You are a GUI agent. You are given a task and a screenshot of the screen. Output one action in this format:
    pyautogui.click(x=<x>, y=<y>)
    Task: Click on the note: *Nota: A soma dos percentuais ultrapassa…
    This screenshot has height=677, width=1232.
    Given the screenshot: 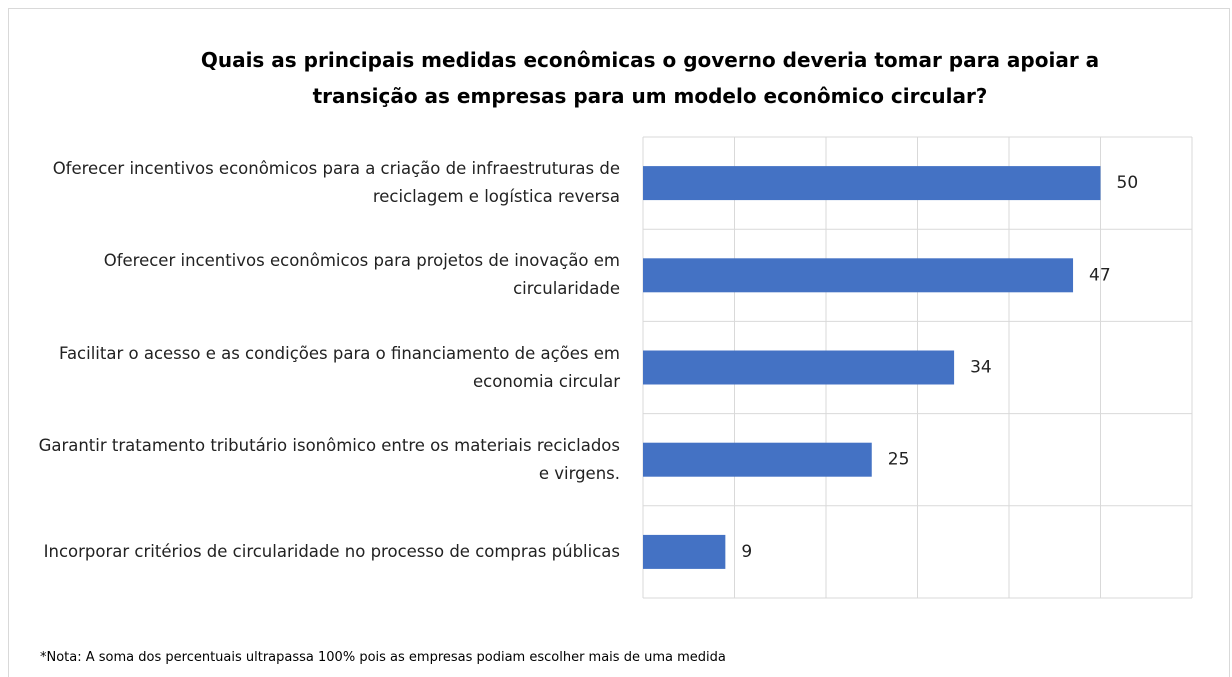 What is the action you would take?
    pyautogui.click(x=383, y=657)
    